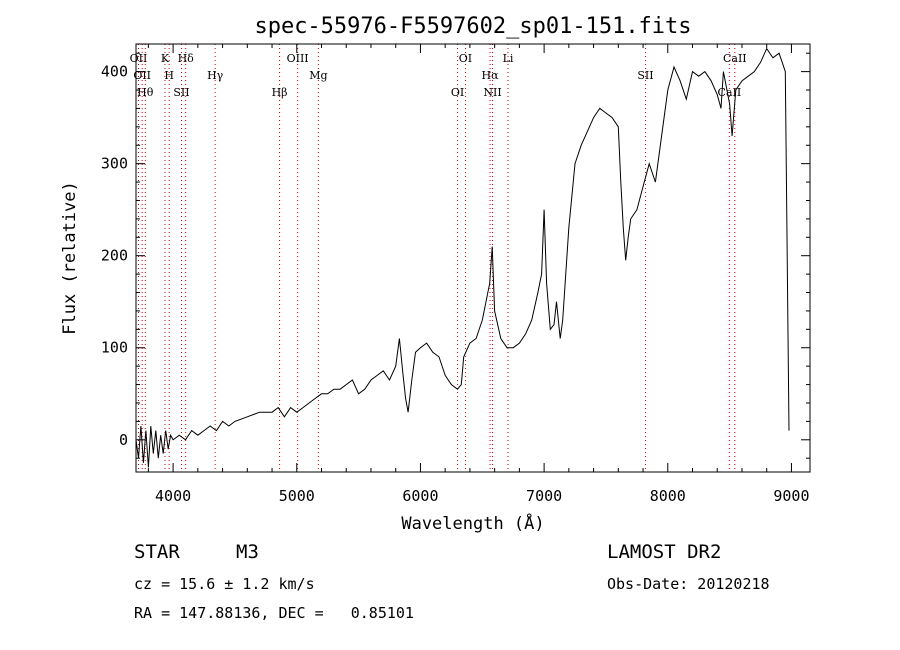 Image resolution: width=900 pixels, height=650 pixels. Describe the element at coordinates (123, 440) in the screenshot. I see `y-tick-label: 0` at that location.